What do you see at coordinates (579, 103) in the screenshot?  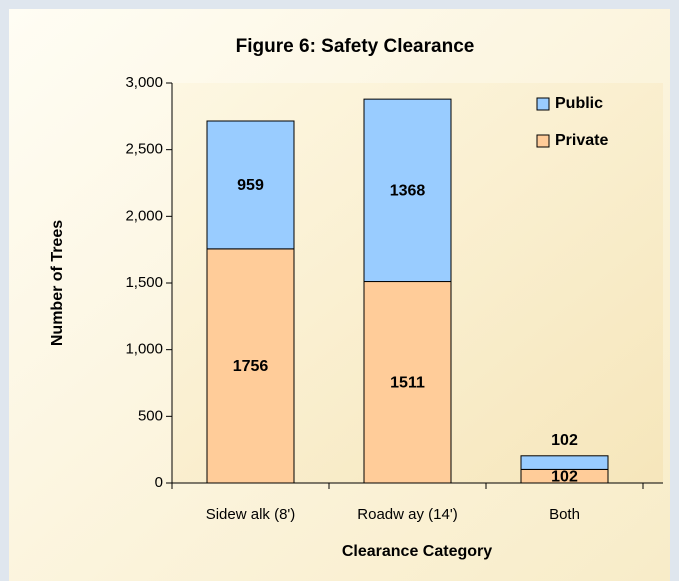 I see `legend-label: Public` at bounding box center [579, 103].